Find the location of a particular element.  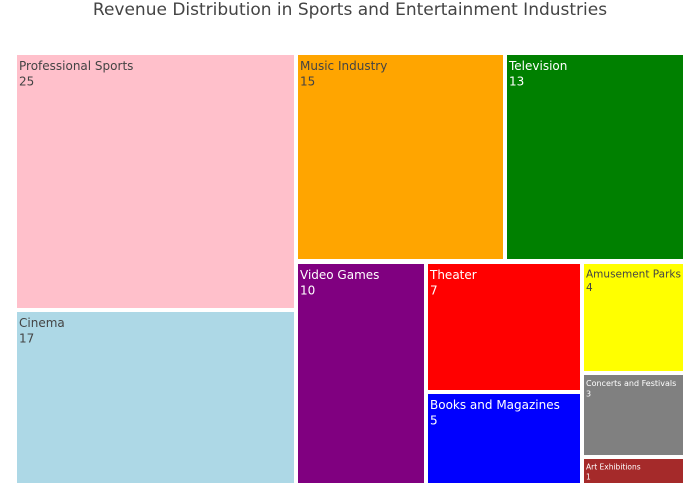

tile-label-music-industry: Music Industry is located at coordinates (343, 66).